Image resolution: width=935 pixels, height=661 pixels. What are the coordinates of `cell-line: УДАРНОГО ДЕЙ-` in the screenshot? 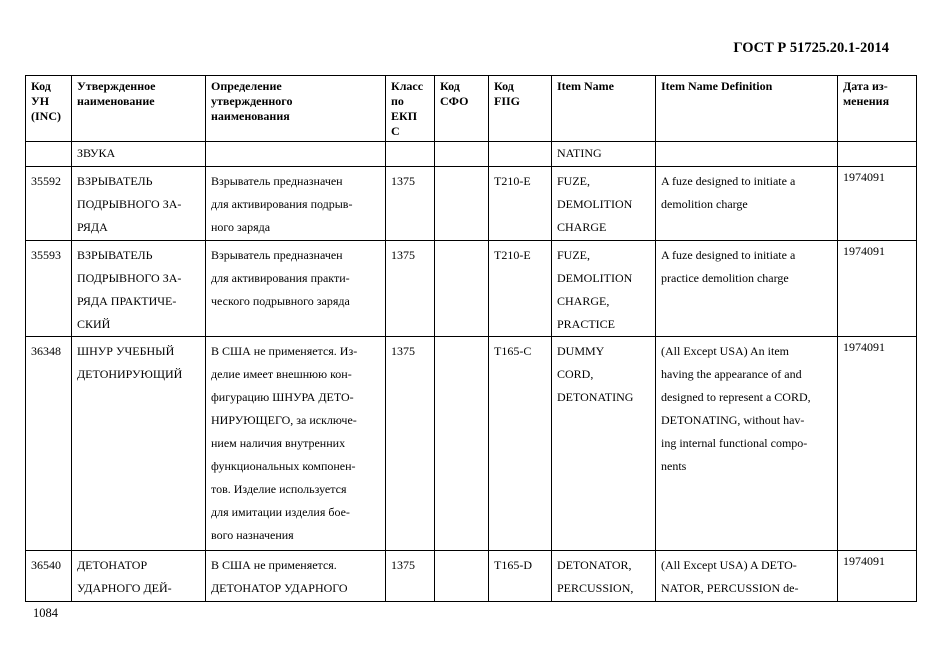 It's located at (124, 588).